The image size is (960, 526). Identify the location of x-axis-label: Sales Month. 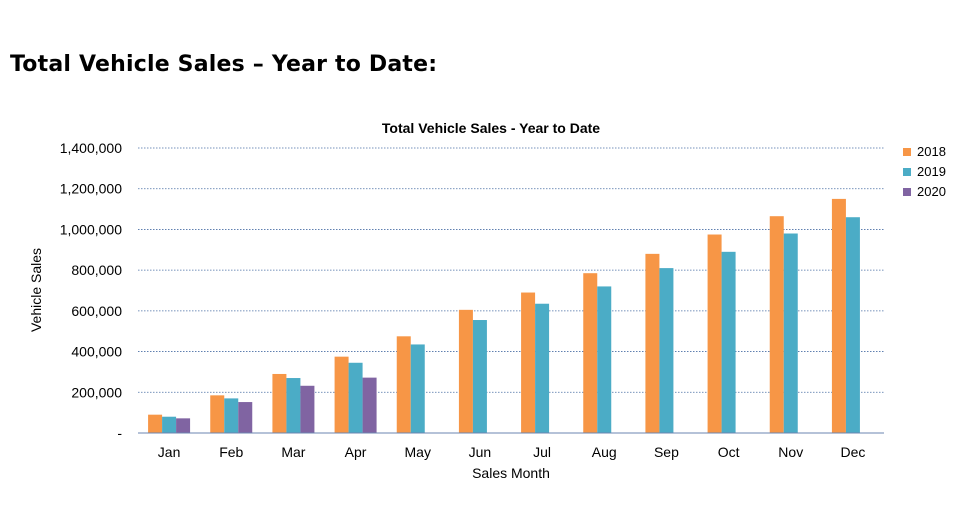
(511, 473).